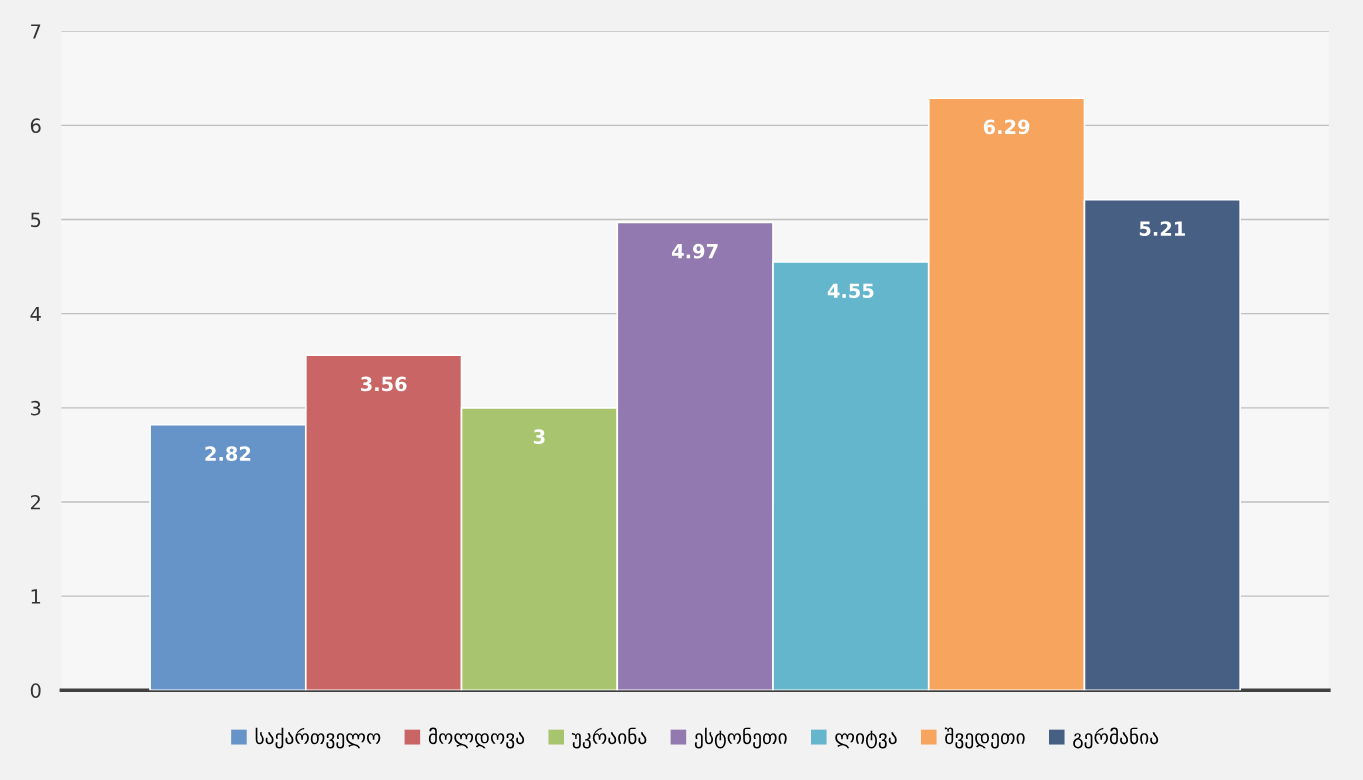 The height and width of the screenshot is (780, 1363). Describe the element at coordinates (740, 738) in the screenshot. I see `legend-label: ესტონეთი` at that location.